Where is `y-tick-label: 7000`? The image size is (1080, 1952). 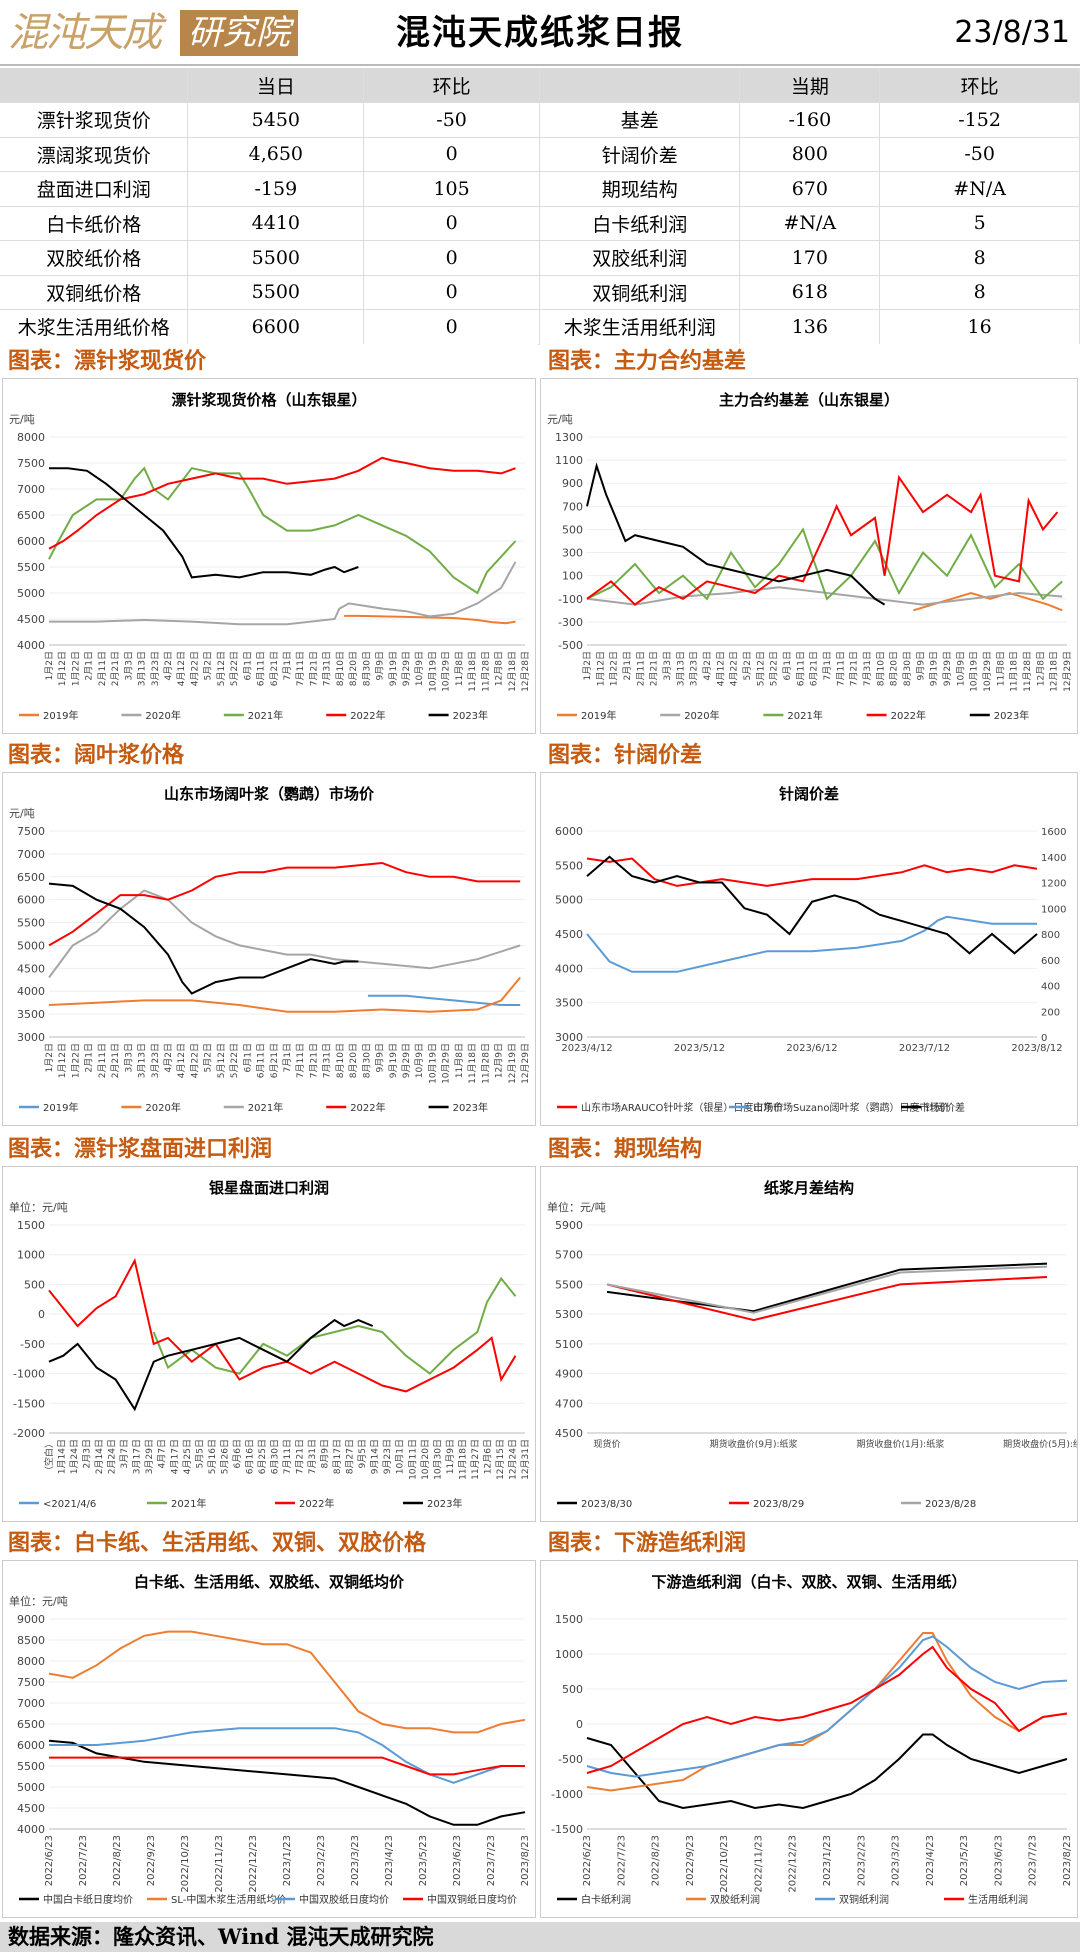 y-tick-label: 7000 is located at coordinates (31, 489).